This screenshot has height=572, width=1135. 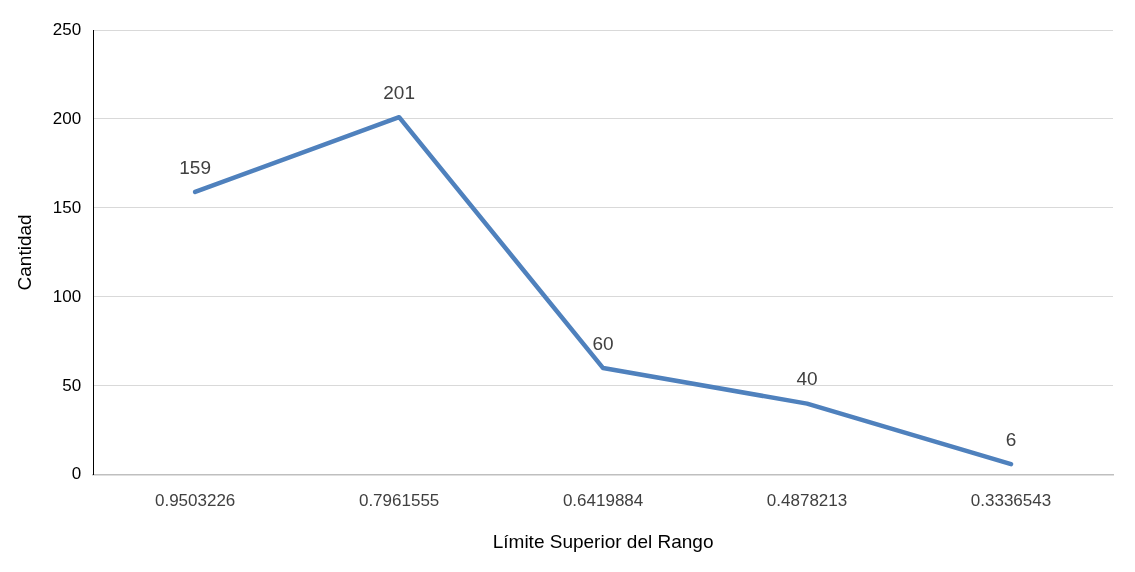 I want to click on x-tick-label: 0.7961555, so click(x=399, y=500).